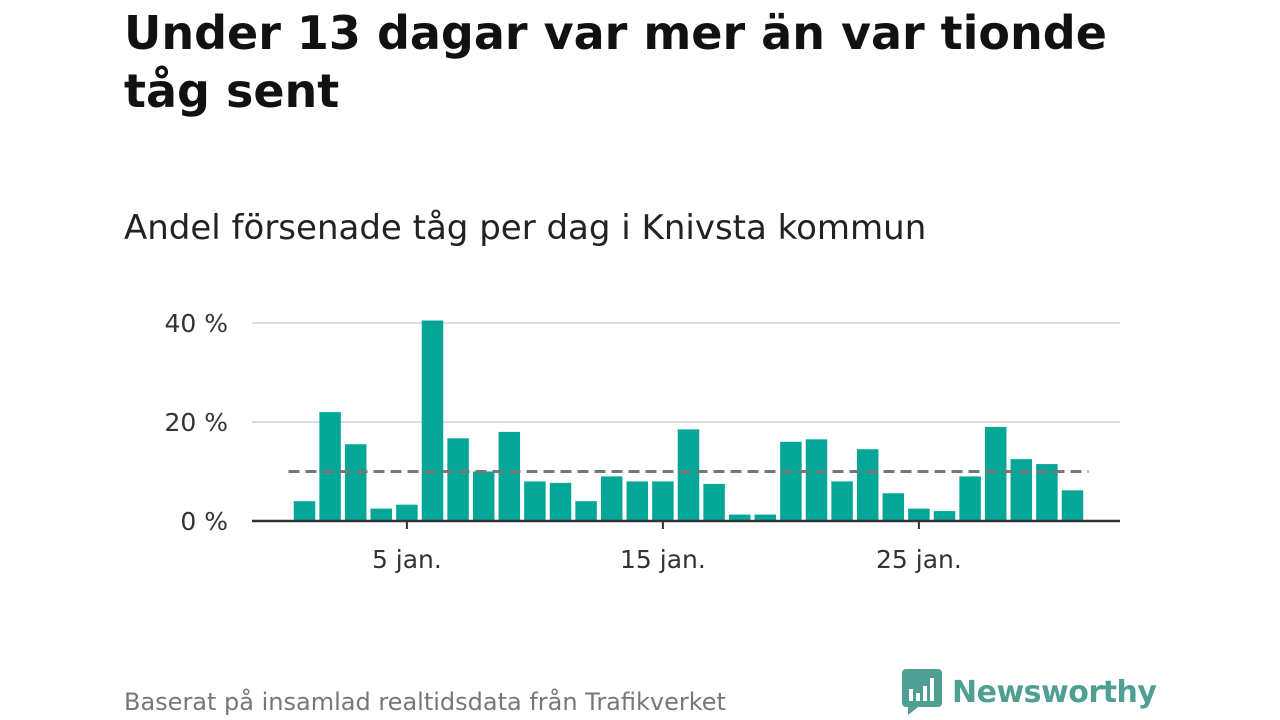  I want to click on bar-15-jan, so click(663, 501).